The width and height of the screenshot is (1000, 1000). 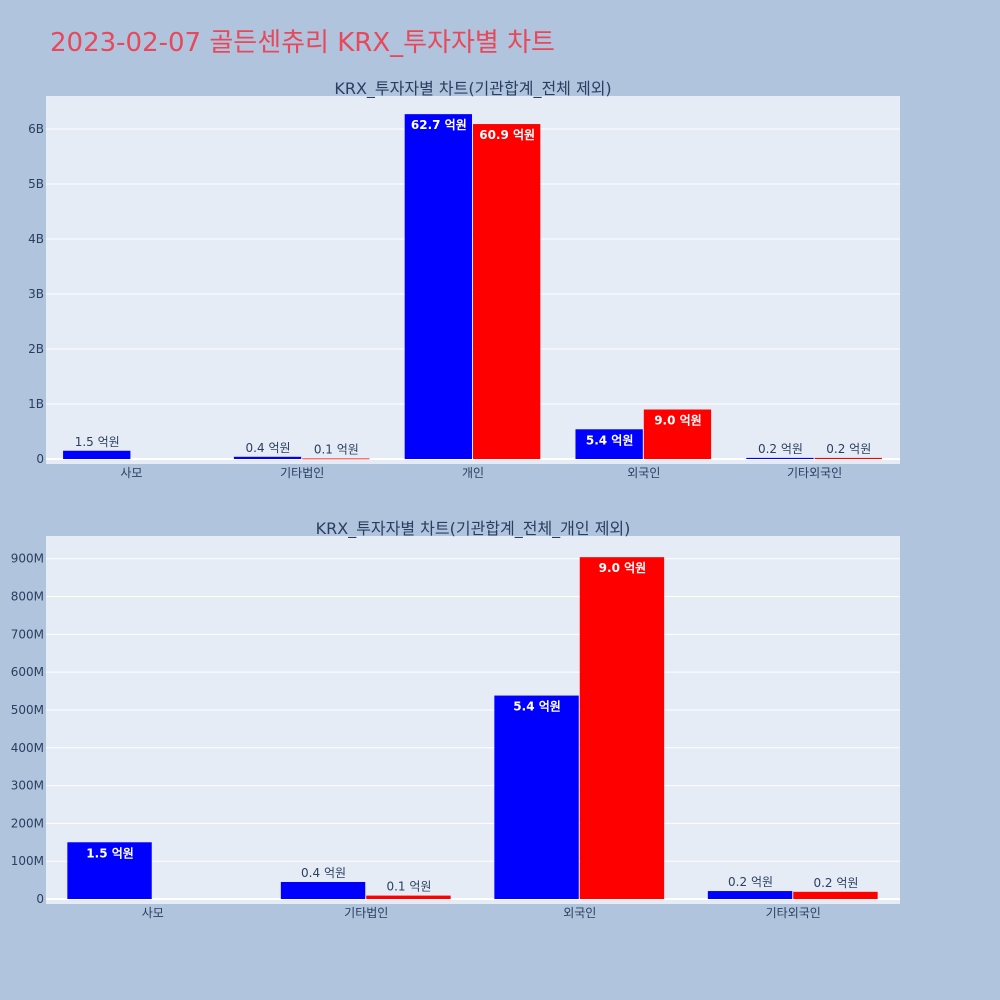 I want to click on y-tick-label: 3B, so click(x=36, y=294).